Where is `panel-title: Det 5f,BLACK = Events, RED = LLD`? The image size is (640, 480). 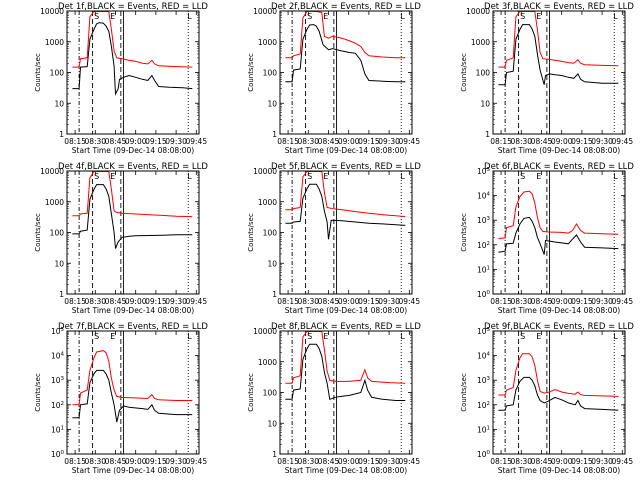
panel-title: Det 5f,BLACK = Events, RED = LLD is located at coordinates (346, 167).